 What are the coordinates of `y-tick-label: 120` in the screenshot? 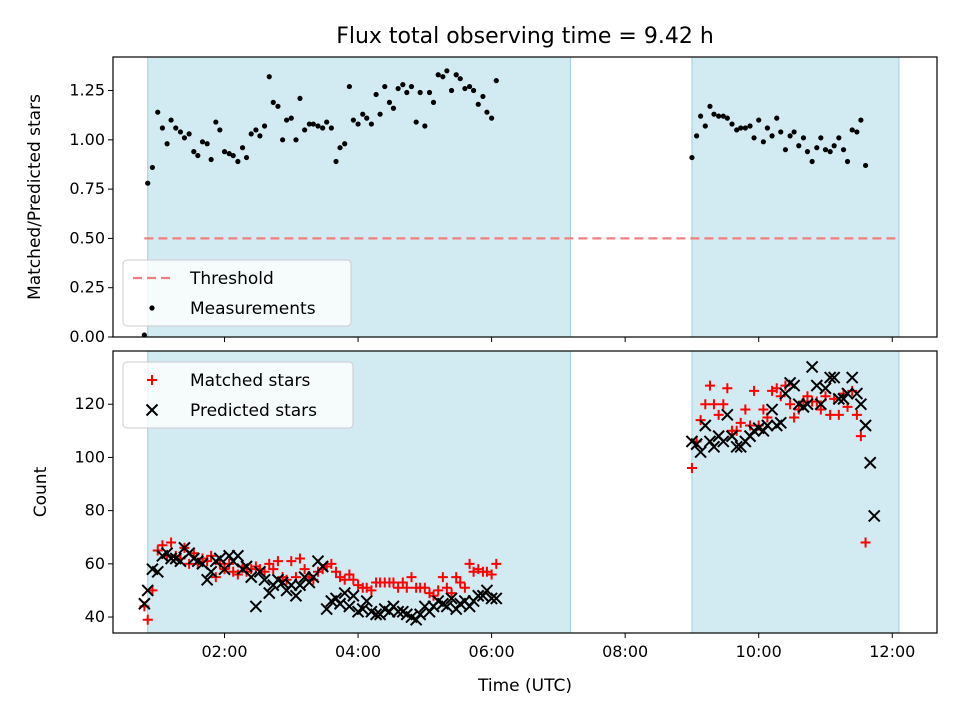 It's located at (89, 403).